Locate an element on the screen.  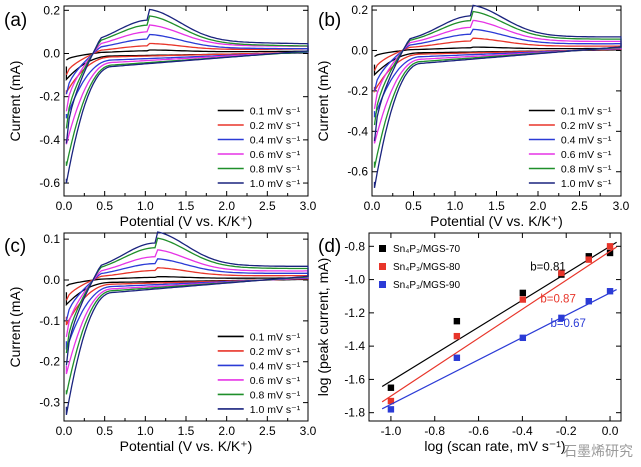
x-tick-label: 2.5 is located at coordinates (579, 206).